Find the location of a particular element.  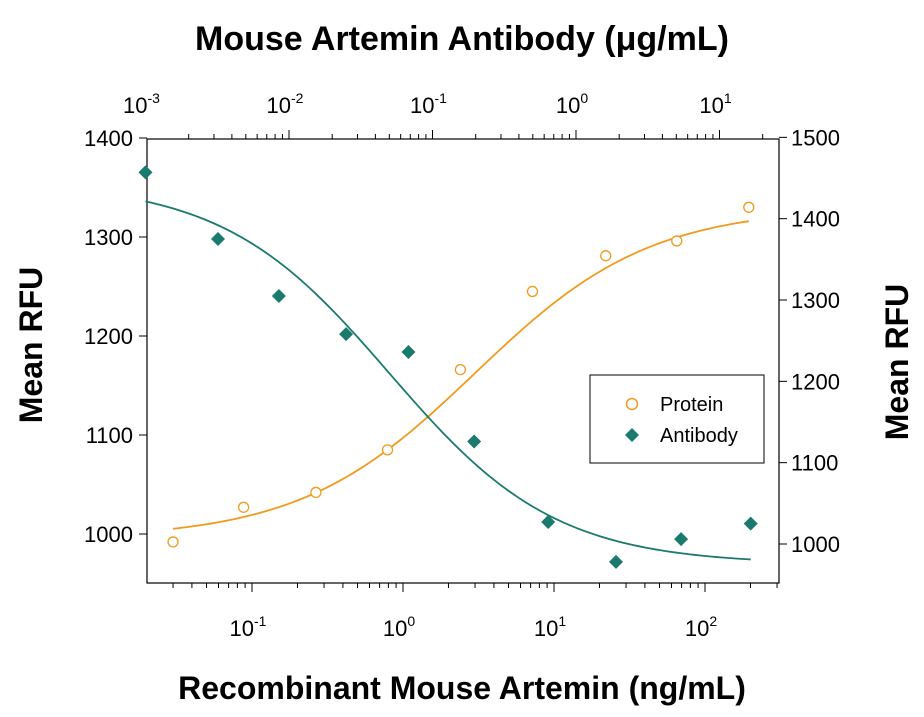

y-right-tick-label: 1300 is located at coordinates (815, 300).